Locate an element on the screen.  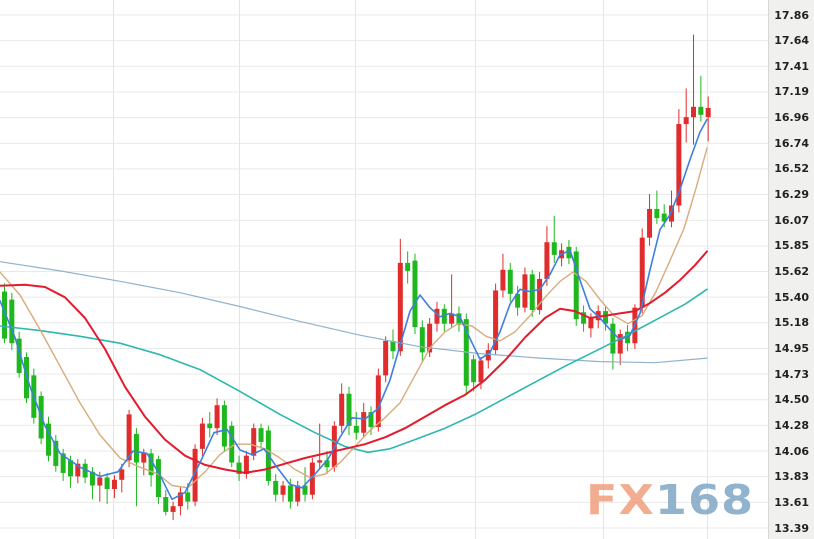
price-axis-label: 14.06 is located at coordinates (791, 451).